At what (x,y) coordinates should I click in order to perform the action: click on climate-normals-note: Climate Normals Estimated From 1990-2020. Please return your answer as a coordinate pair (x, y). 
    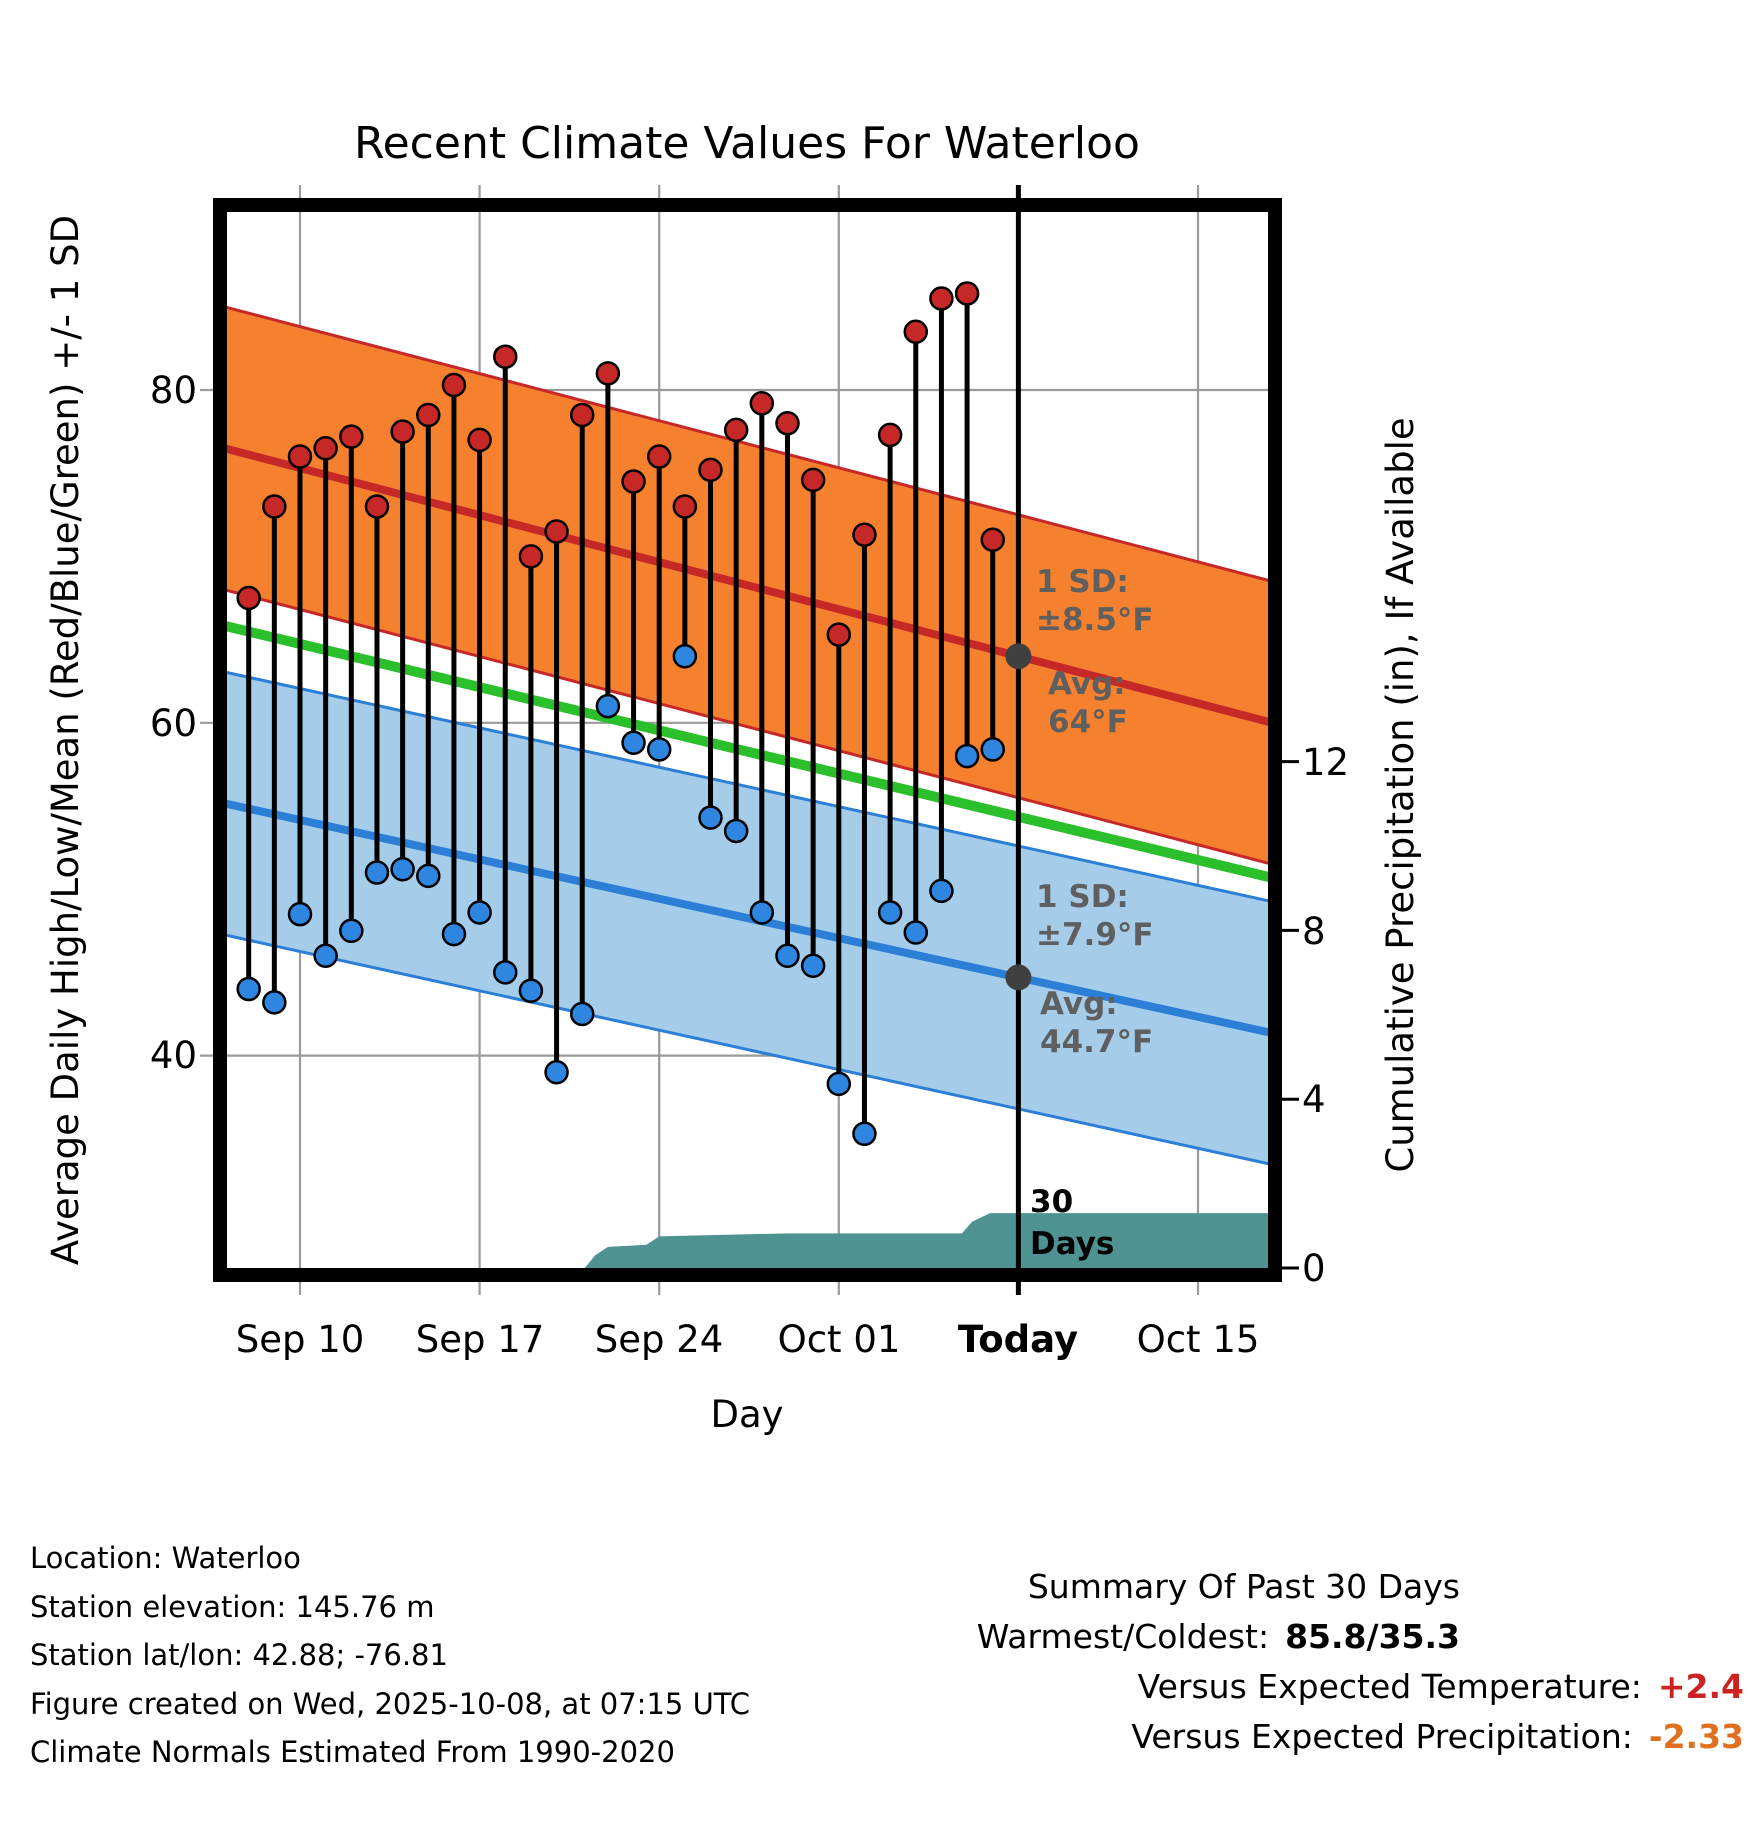
    Looking at the image, I should click on (352, 1752).